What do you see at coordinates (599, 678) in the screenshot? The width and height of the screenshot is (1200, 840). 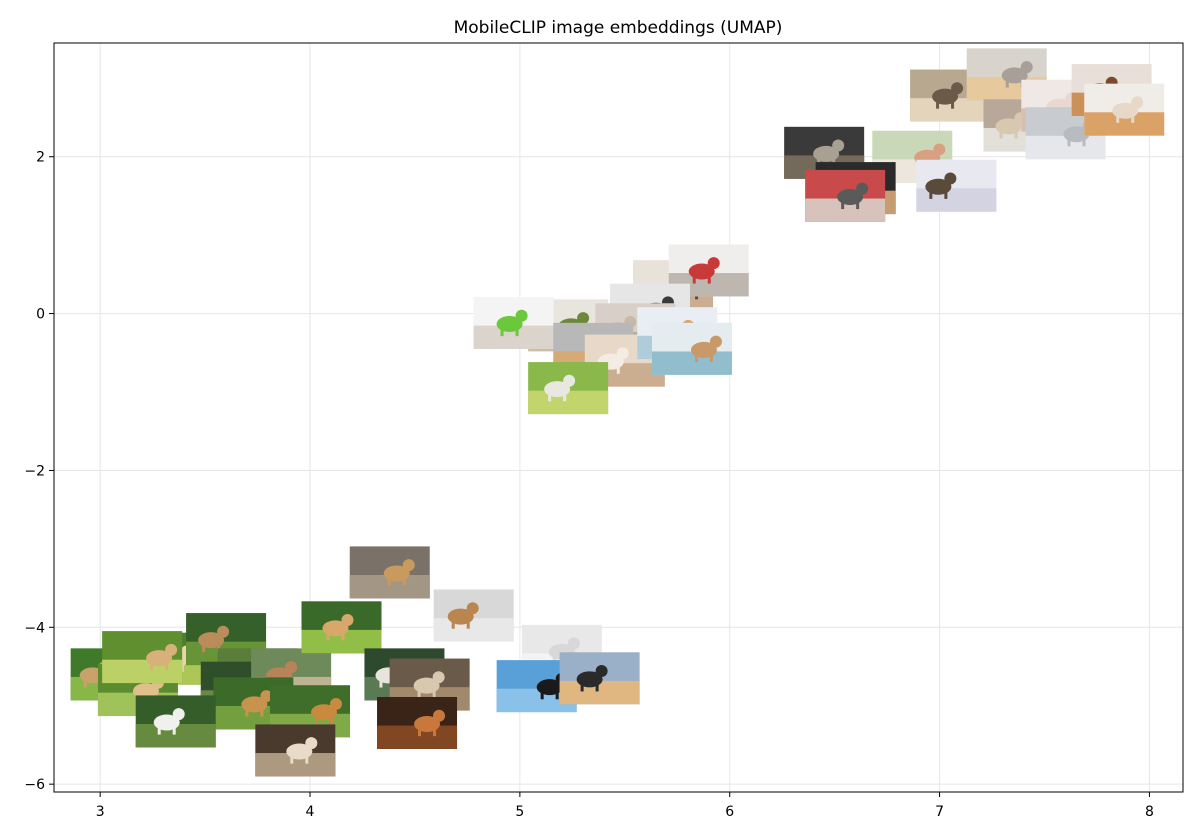 I see `thumbnail-point-dog-sunset` at bounding box center [599, 678].